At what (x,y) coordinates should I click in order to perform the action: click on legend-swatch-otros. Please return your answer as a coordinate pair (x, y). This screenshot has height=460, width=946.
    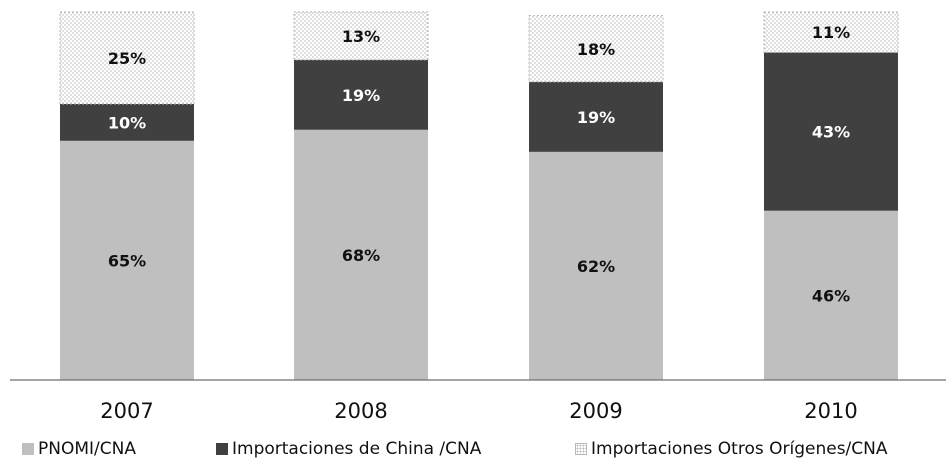
    Looking at the image, I should click on (581, 449).